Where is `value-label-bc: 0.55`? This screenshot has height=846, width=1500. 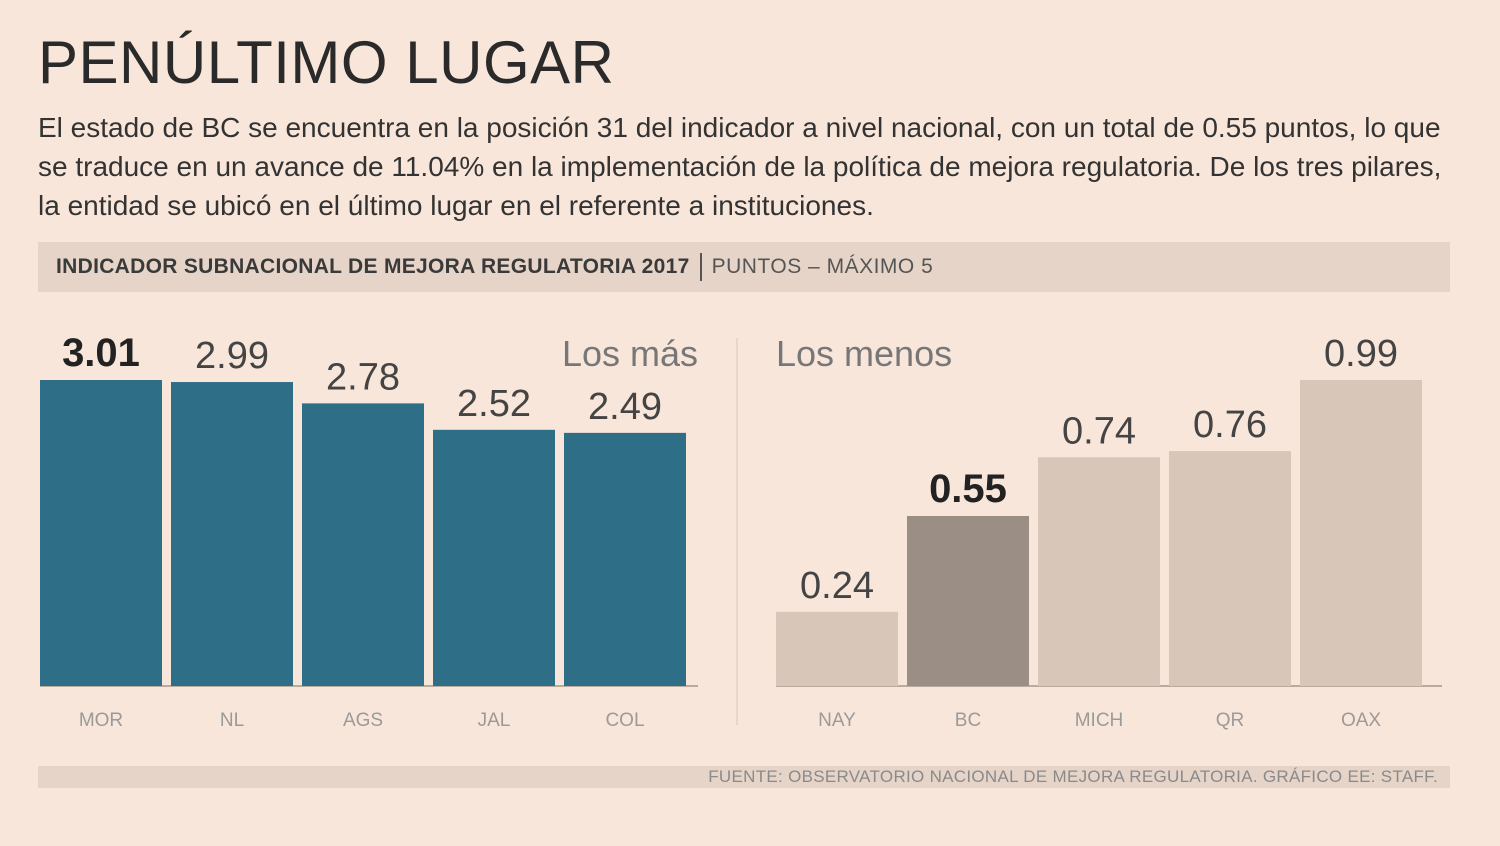 value-label-bc: 0.55 is located at coordinates (968, 489).